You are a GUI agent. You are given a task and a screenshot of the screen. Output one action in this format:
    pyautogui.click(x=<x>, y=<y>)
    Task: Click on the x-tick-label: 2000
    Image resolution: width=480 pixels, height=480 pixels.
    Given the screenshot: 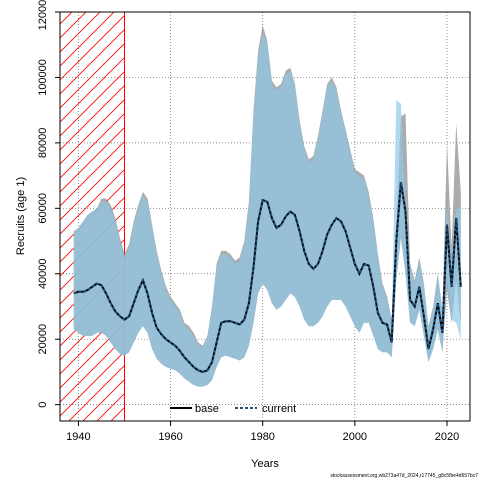 What is the action you would take?
    pyautogui.click(x=355, y=437)
    